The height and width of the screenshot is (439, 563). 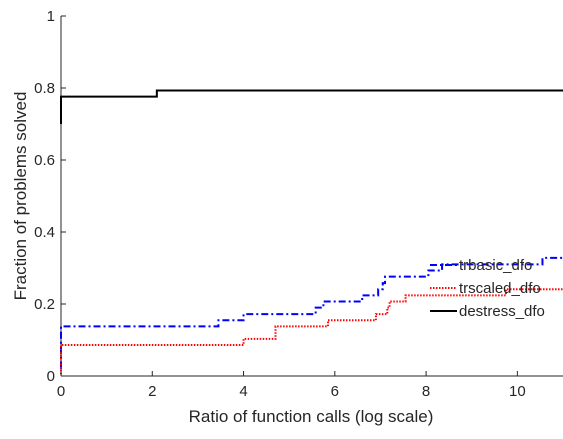 I want to click on legend-label-destress-dfo: destress_dfo, so click(x=502, y=311).